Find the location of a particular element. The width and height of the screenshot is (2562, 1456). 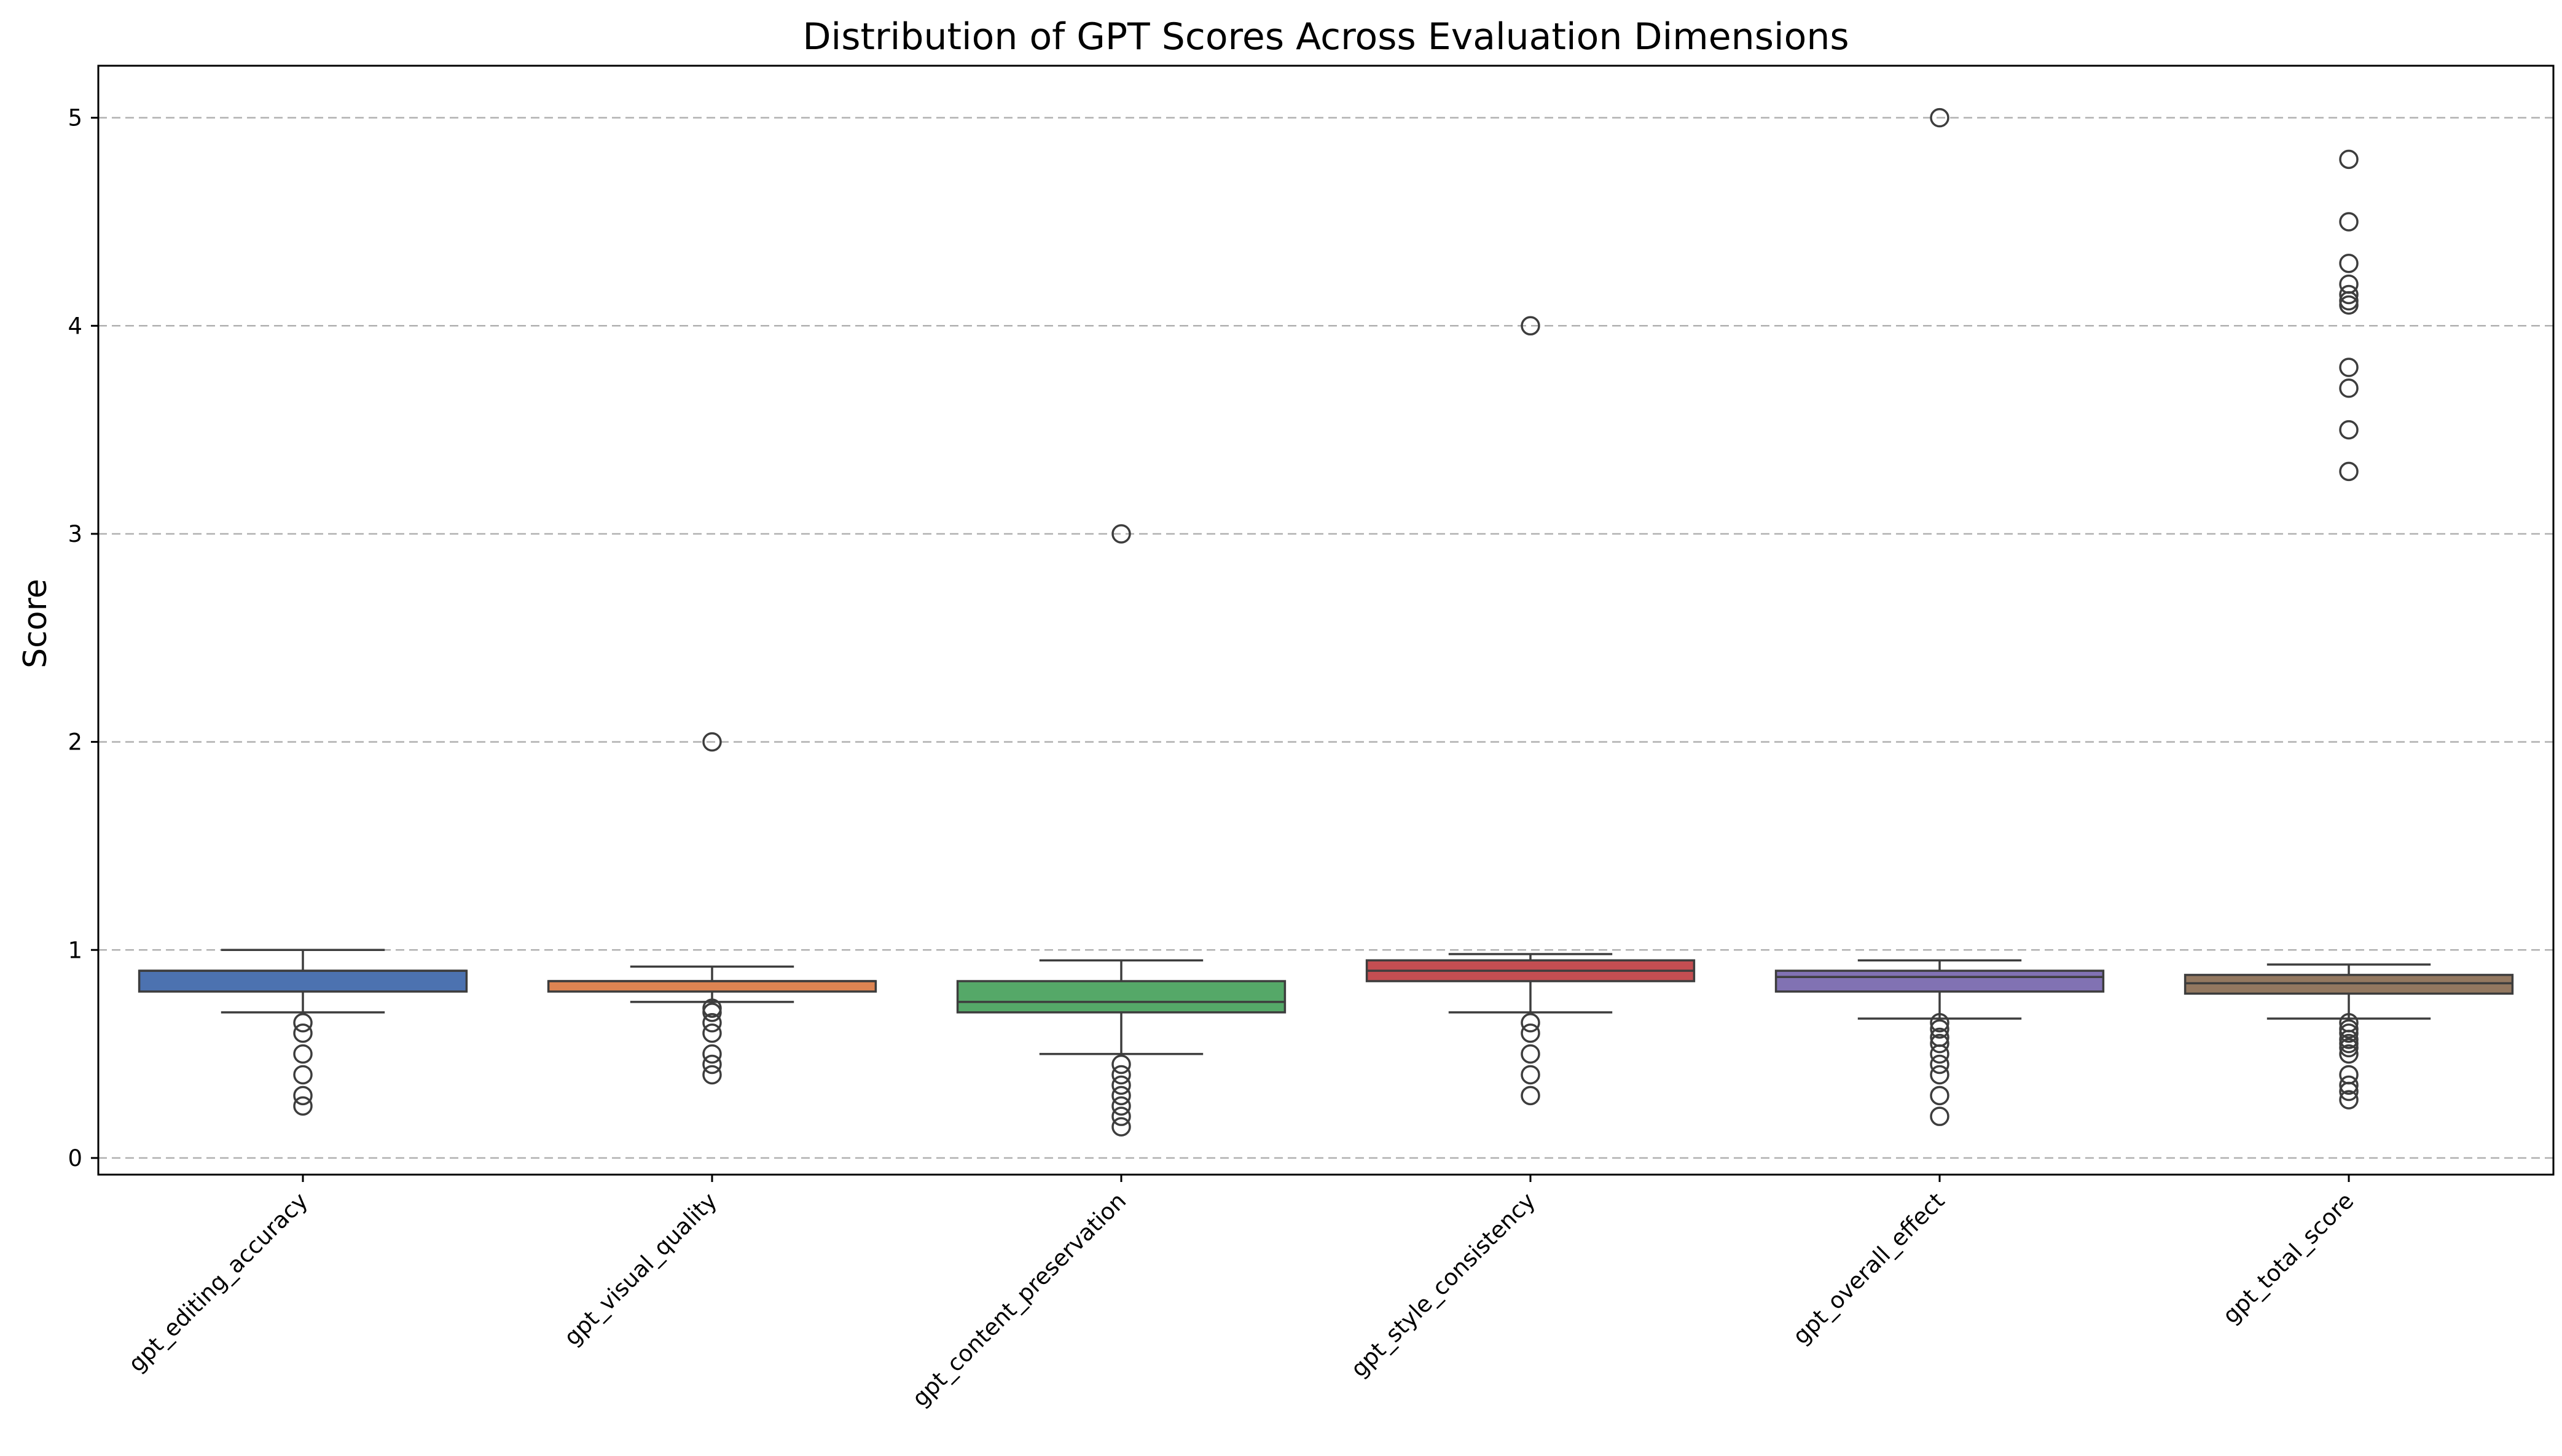

box-gpt_total_score is located at coordinates (2349, 629).